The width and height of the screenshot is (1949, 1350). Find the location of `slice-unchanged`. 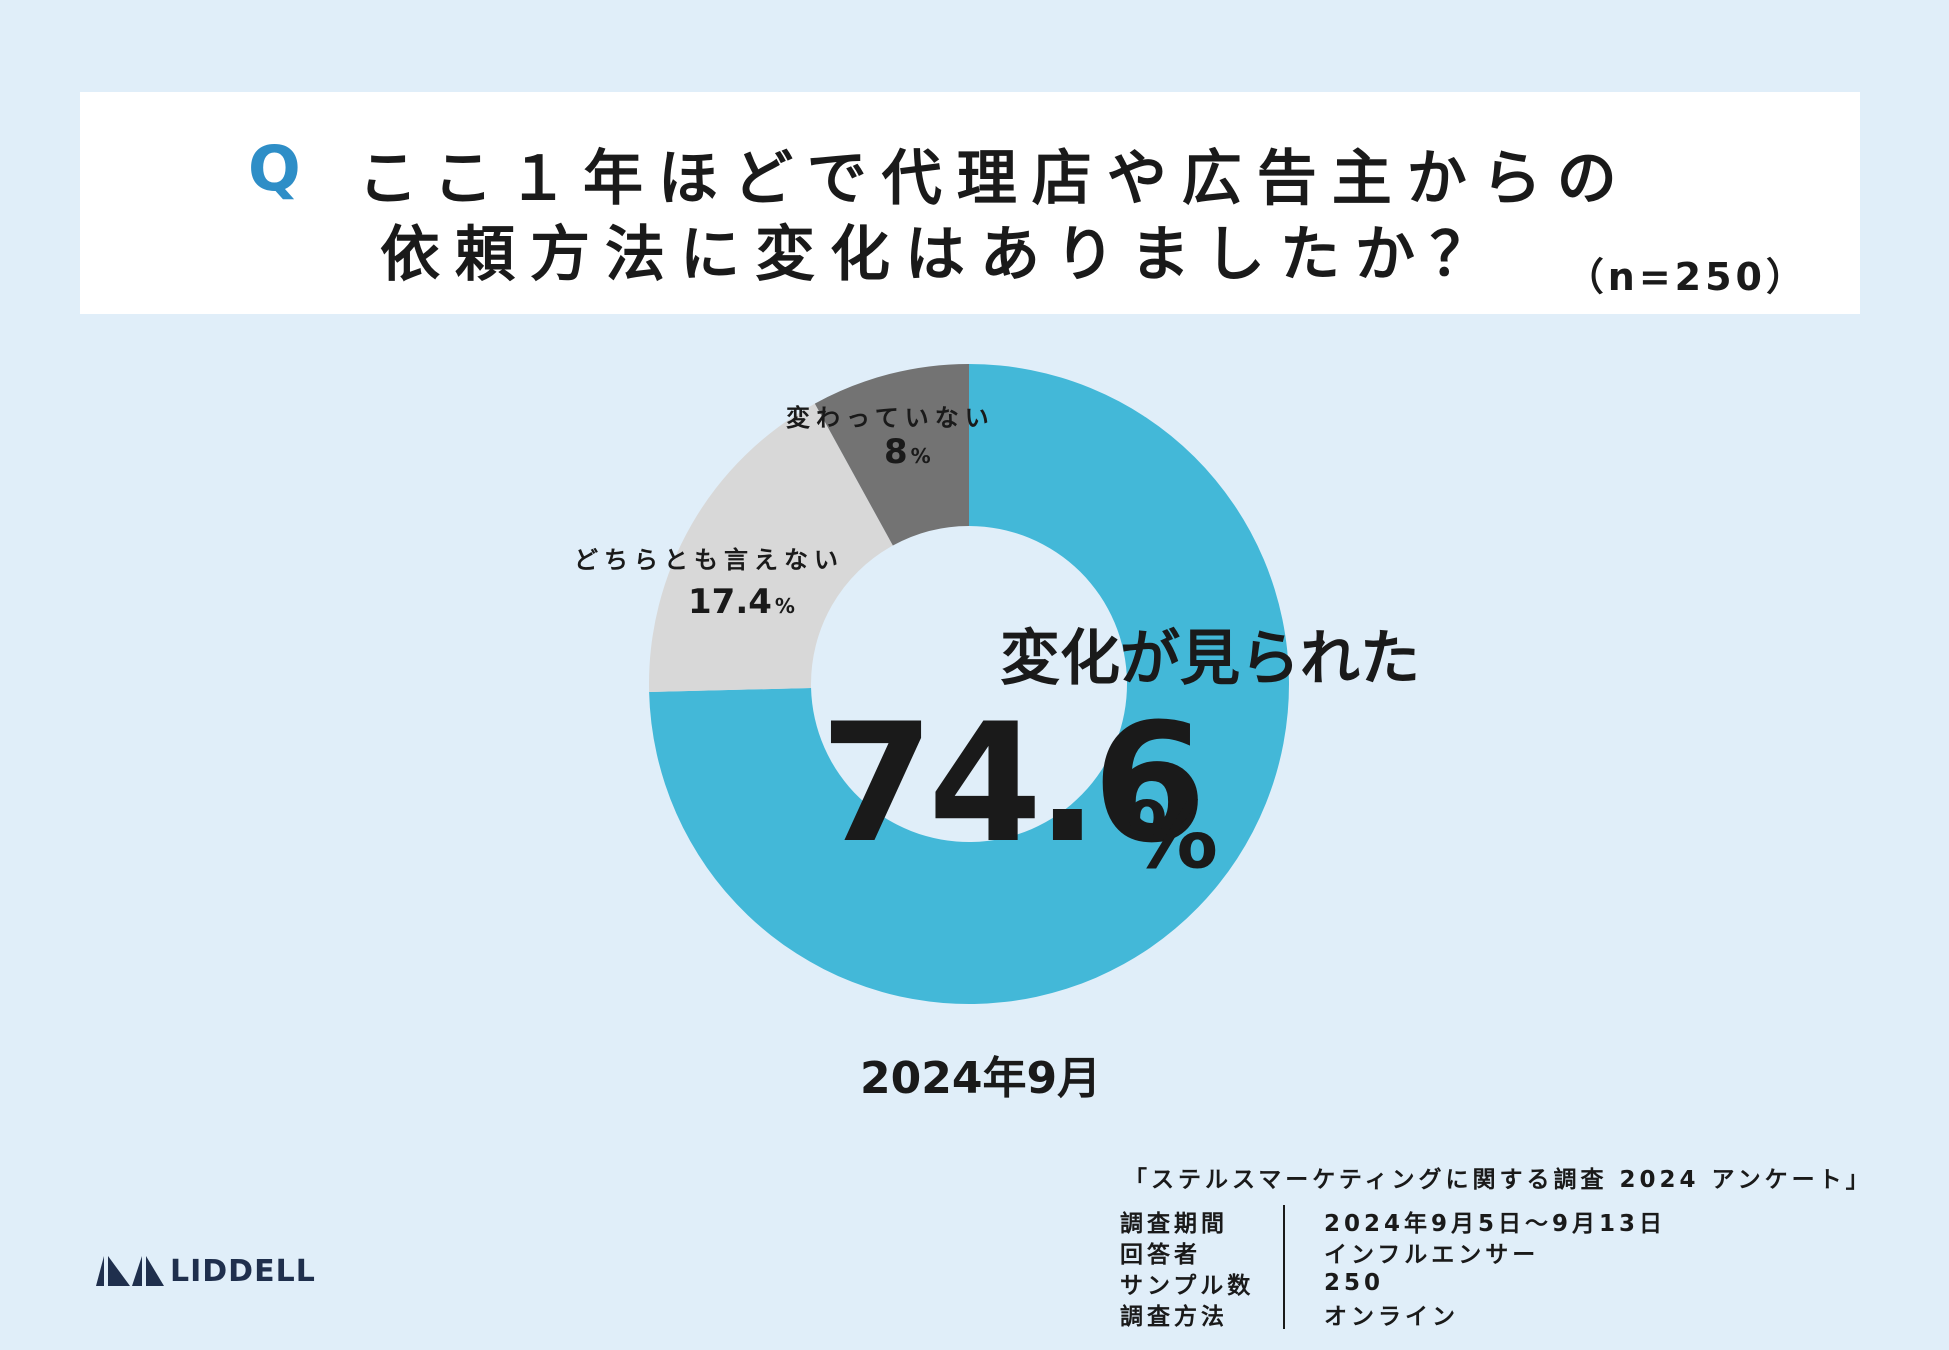

slice-unchanged is located at coordinates (891, 455).